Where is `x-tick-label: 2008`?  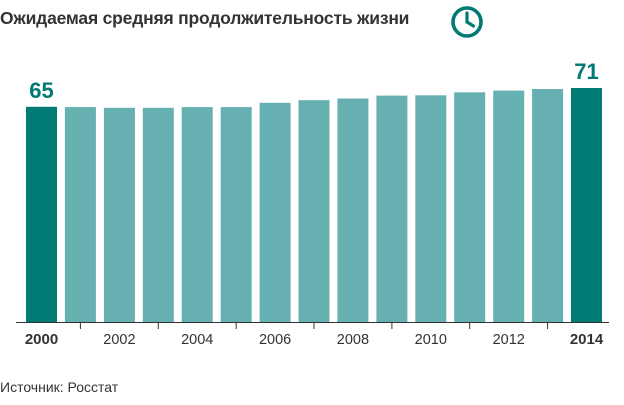
x-tick-label: 2008 is located at coordinates (353, 340).